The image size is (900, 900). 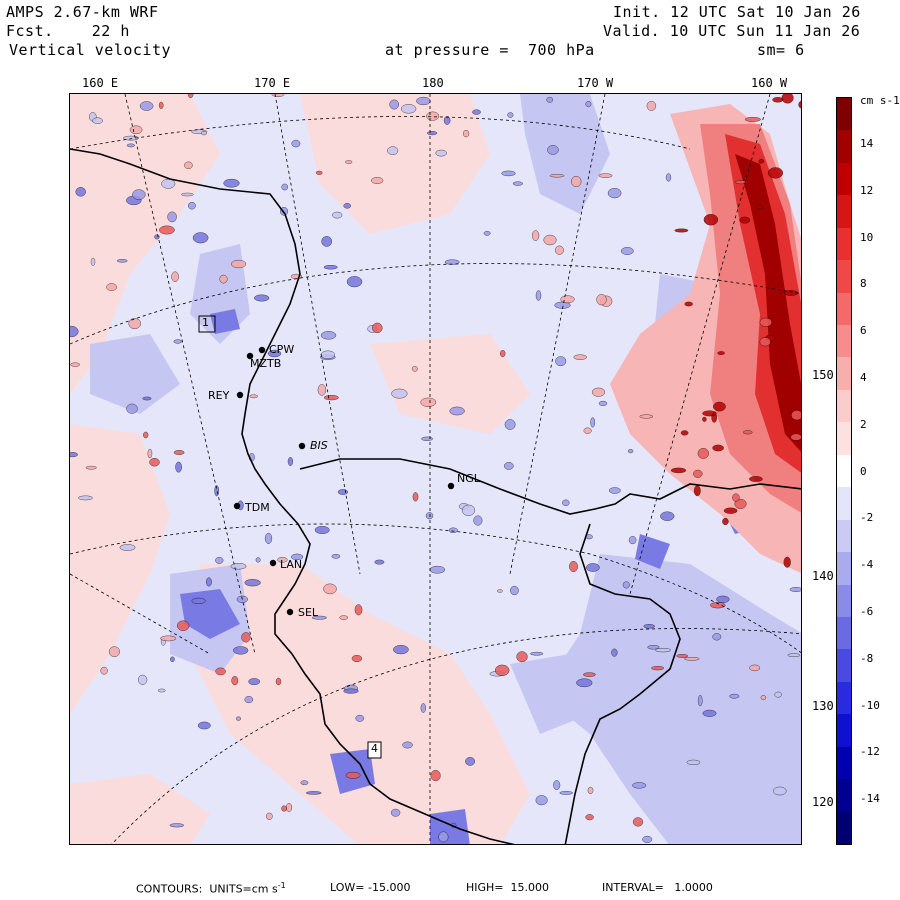 What do you see at coordinates (308, 612) in the screenshot?
I see `station-label-sel: SEL` at bounding box center [308, 612].